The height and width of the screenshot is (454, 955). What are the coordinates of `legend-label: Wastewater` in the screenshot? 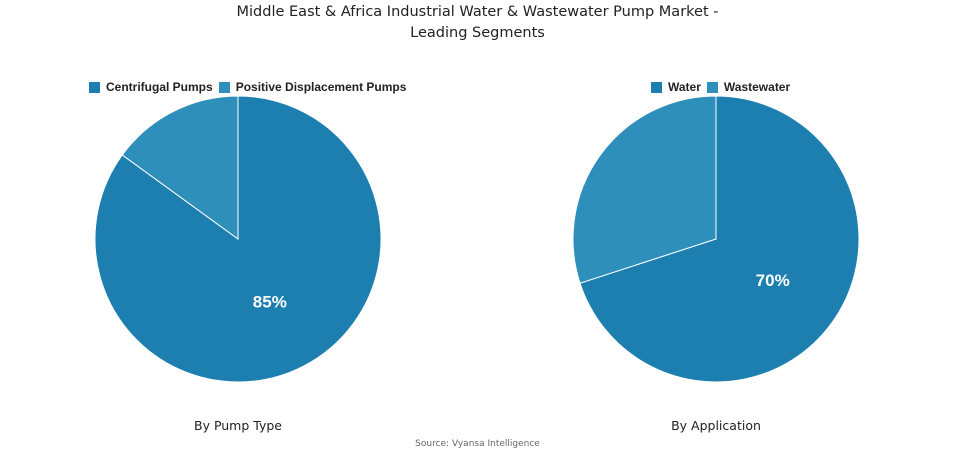 It's located at (757, 87).